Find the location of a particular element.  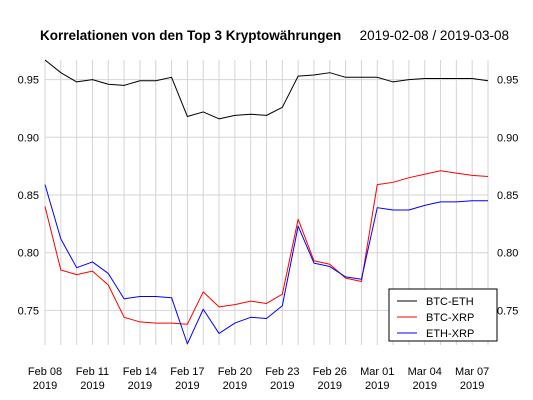

legend-label-eth-xrp: ETH-XRP is located at coordinates (450, 334).